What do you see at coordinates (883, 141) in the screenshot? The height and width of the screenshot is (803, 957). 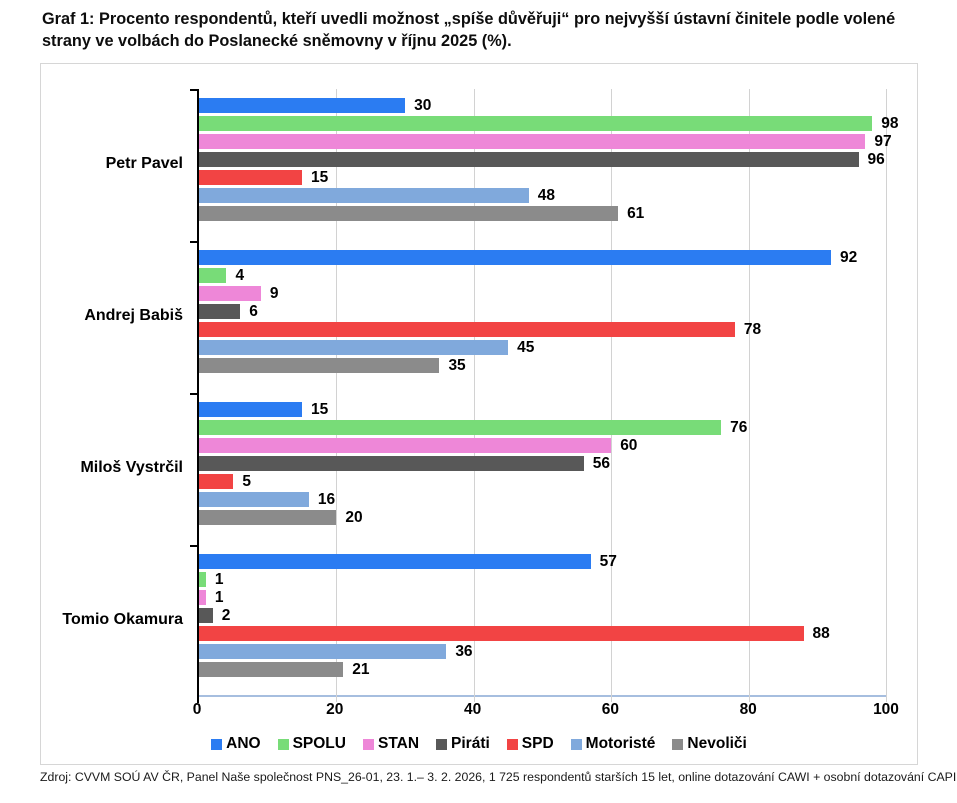 I see `bar-value-label: 97` at bounding box center [883, 141].